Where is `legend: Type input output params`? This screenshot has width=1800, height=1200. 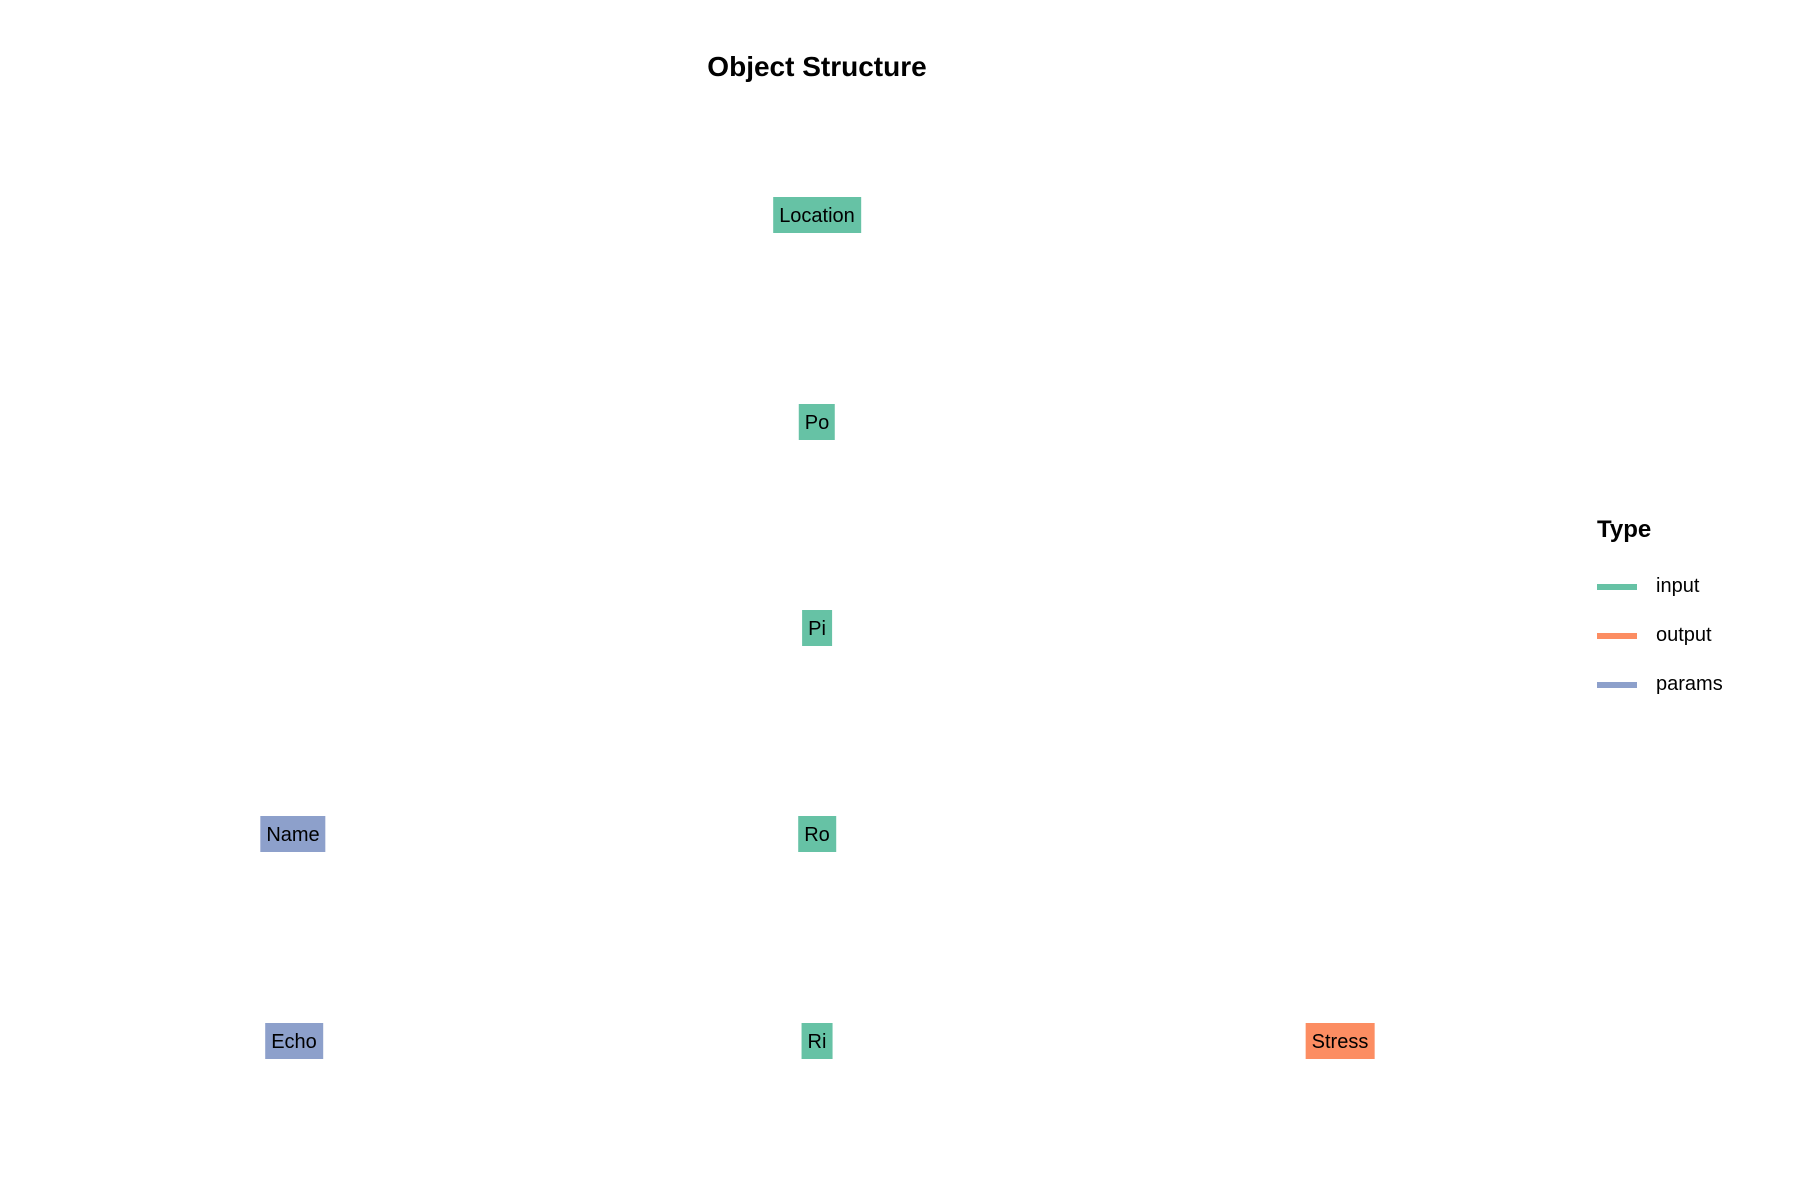
legend: Type input output params is located at coordinates (1660, 612).